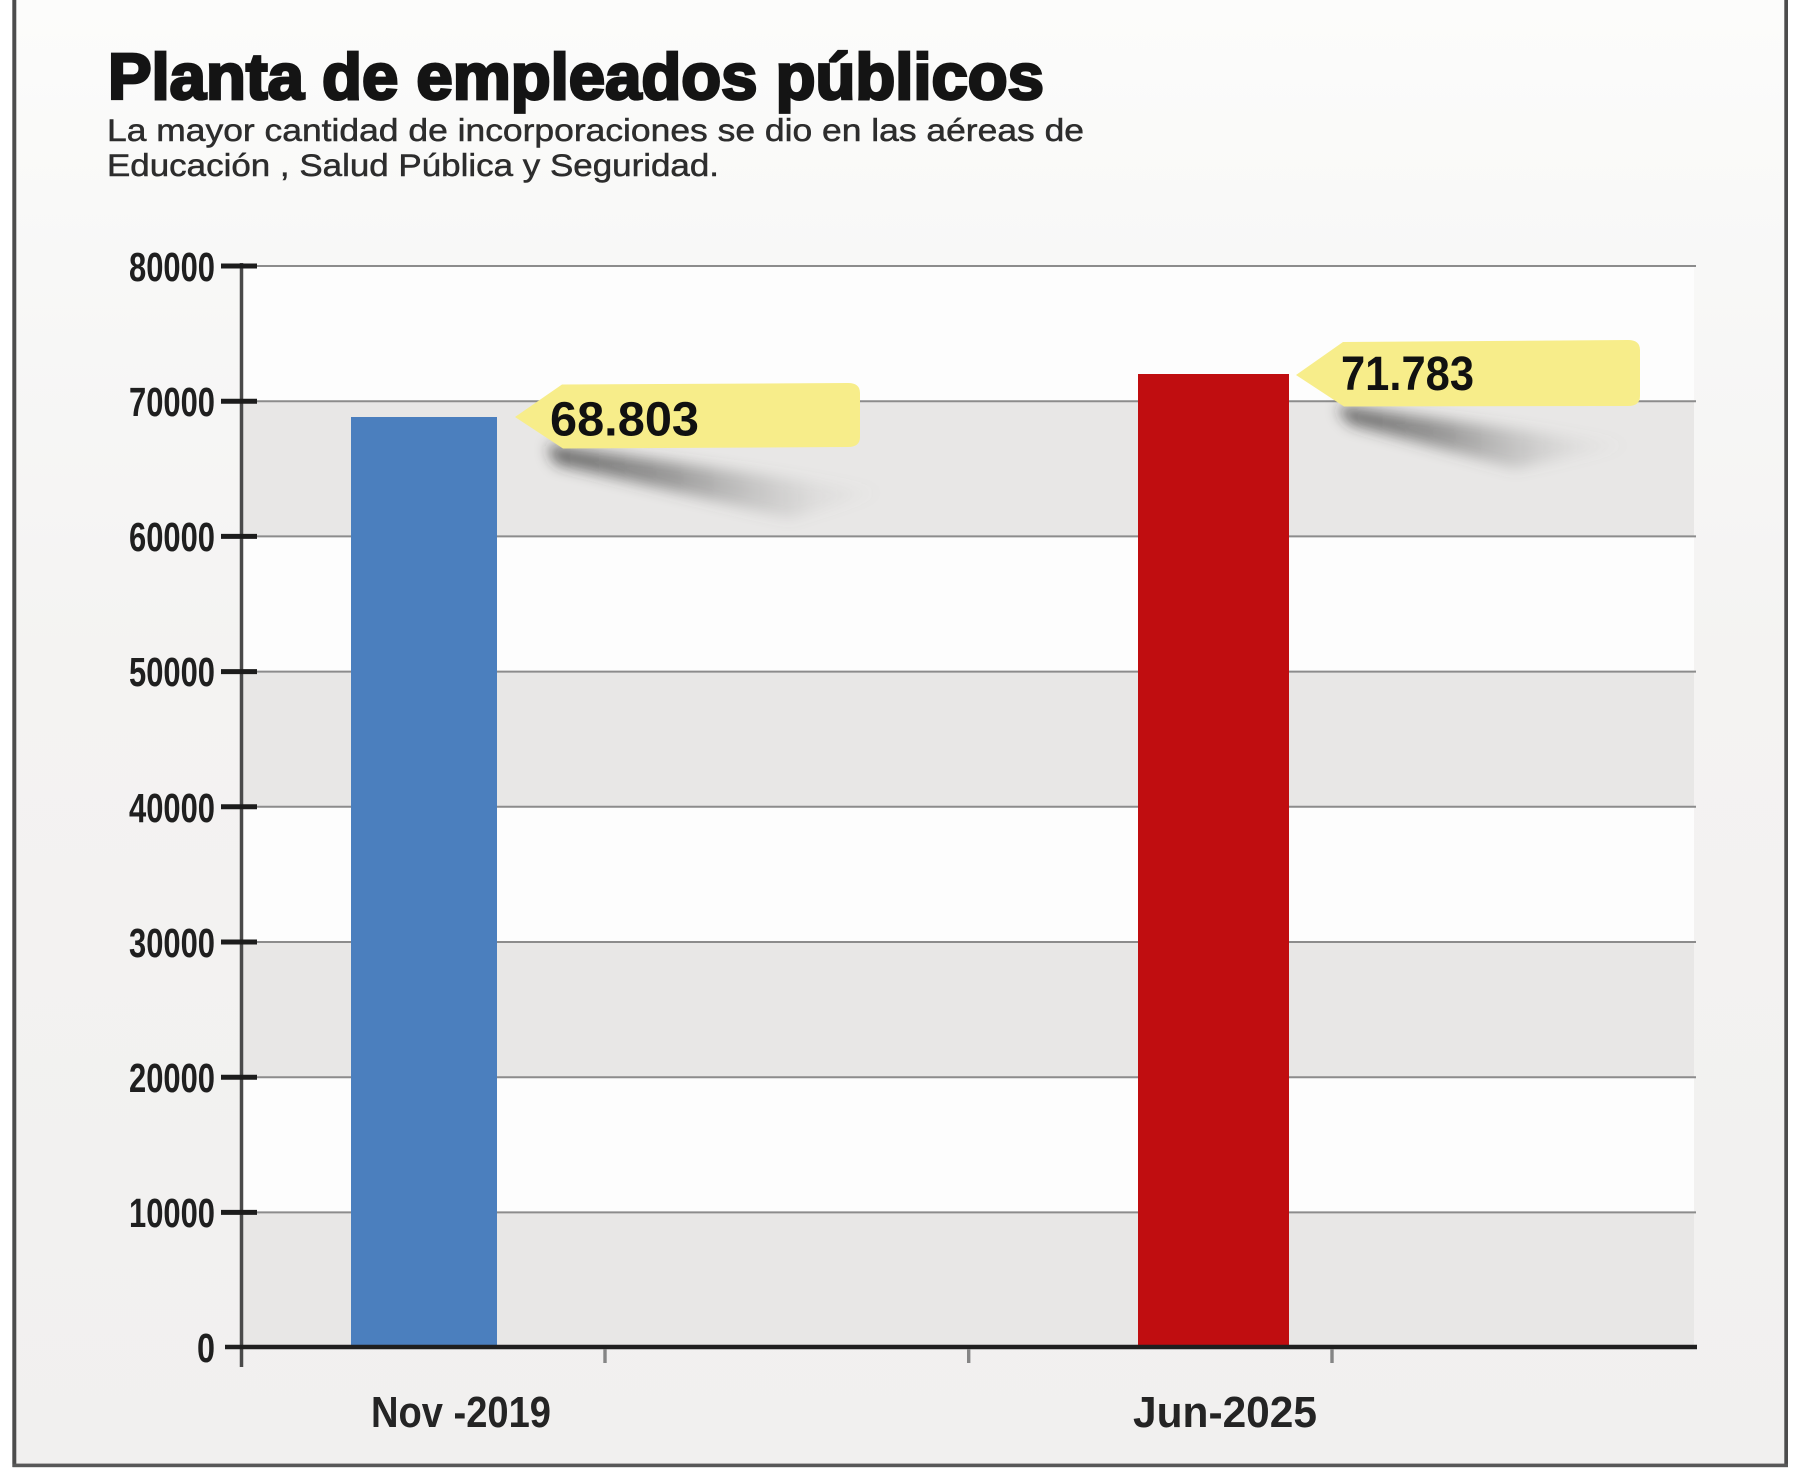  I want to click on svg-text: 71.783, so click(1407, 374).